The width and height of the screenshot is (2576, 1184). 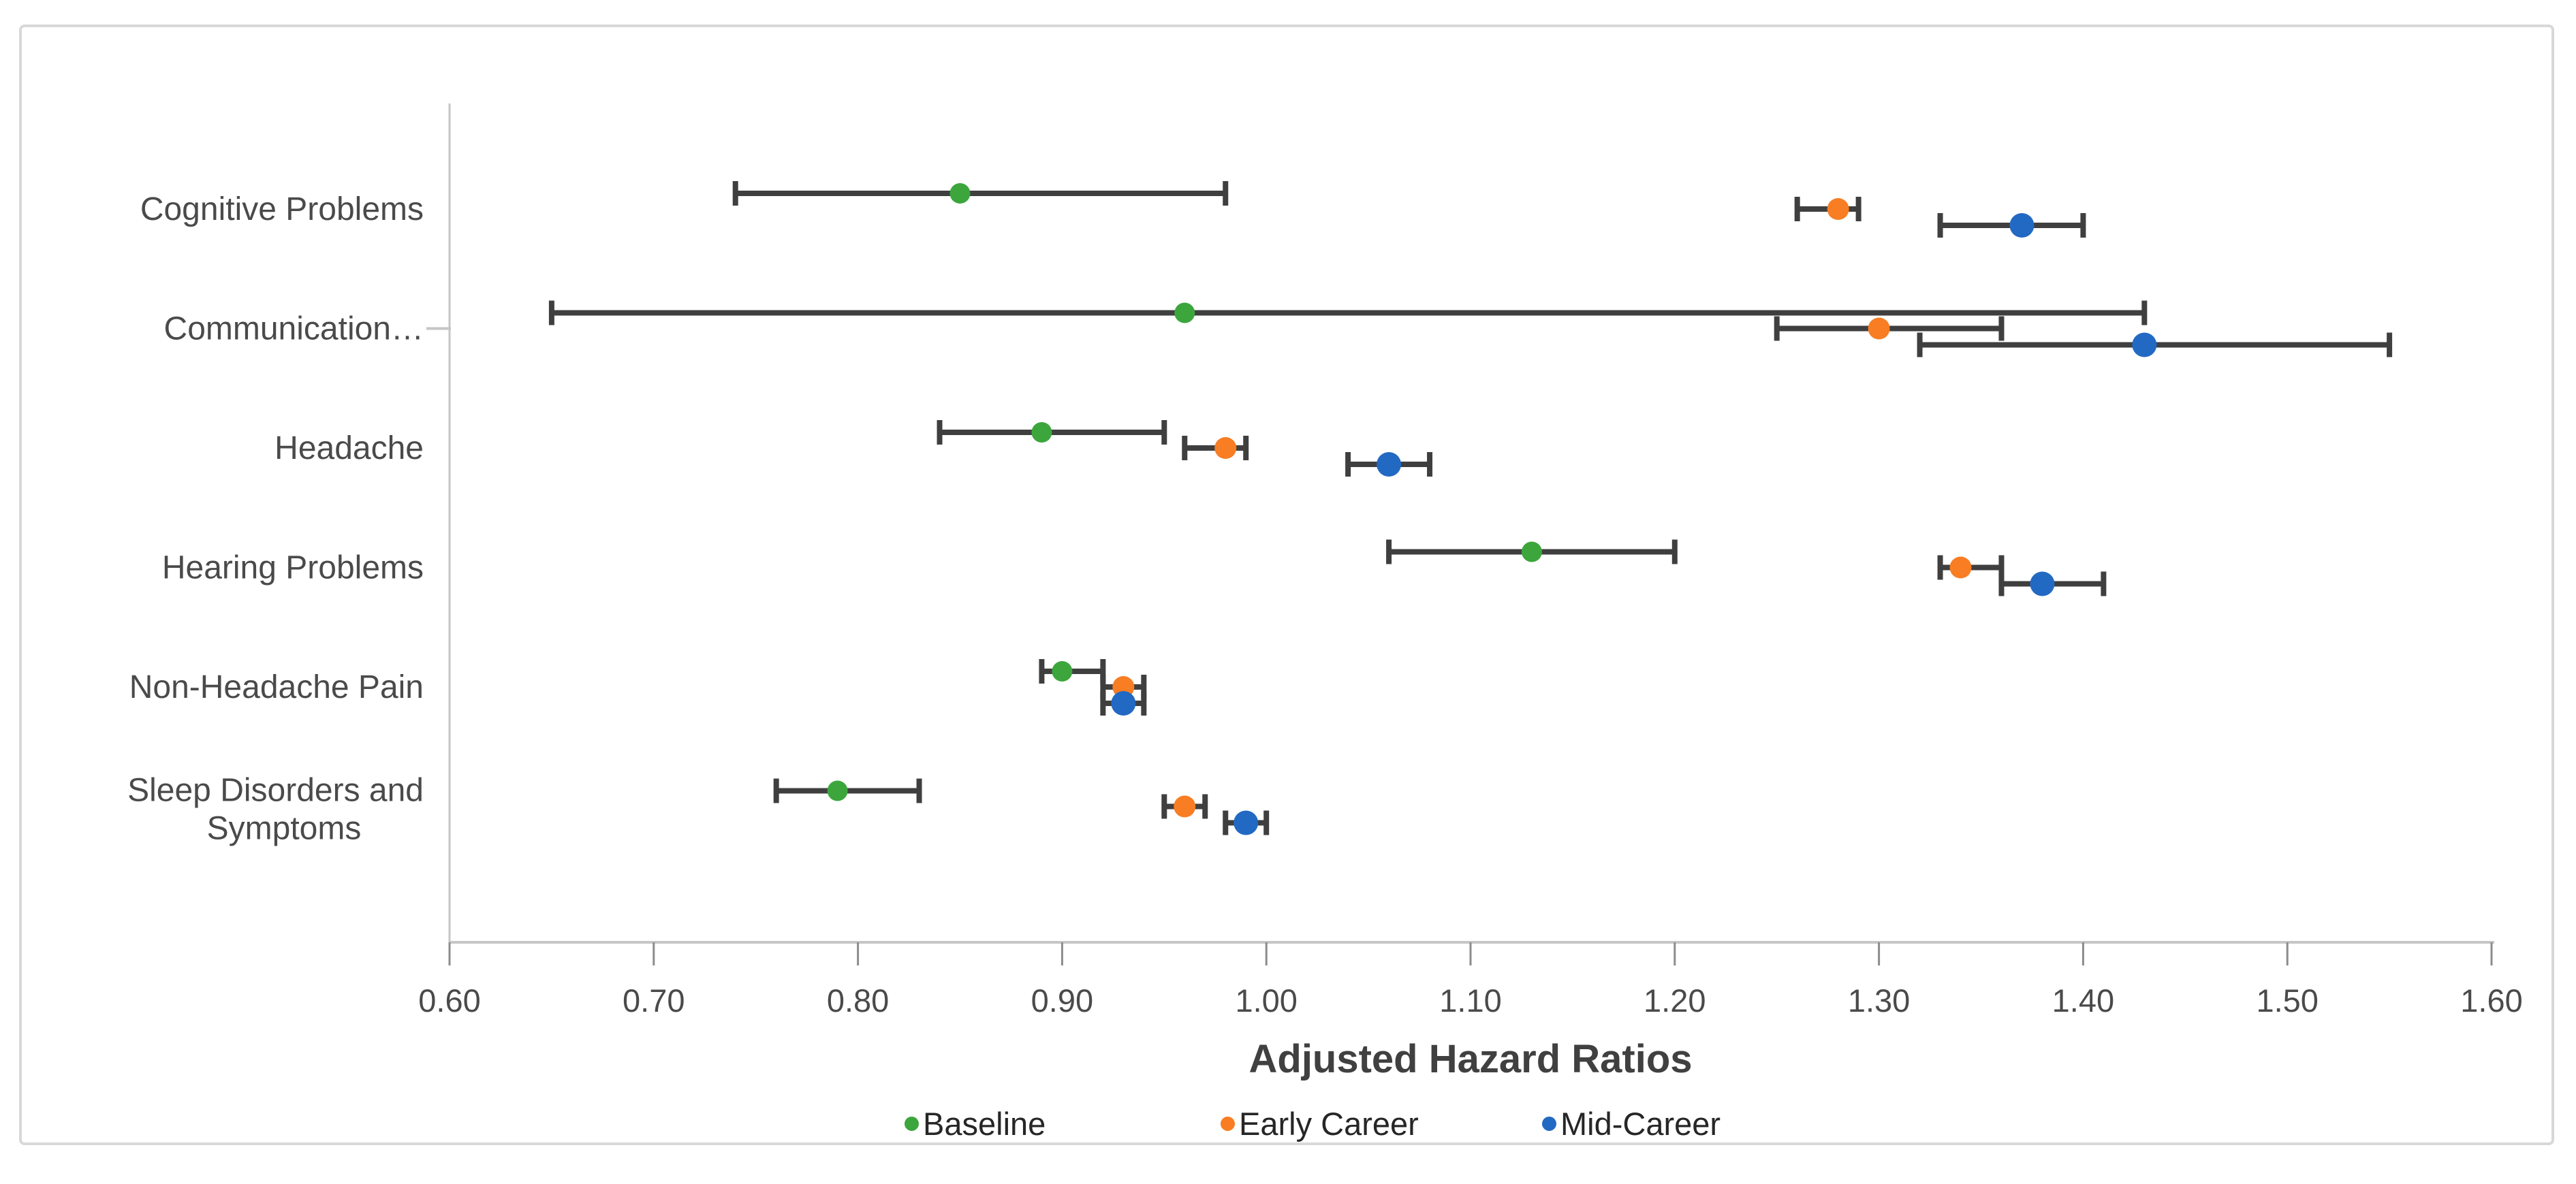 I want to click on legend-item-baseline: Baseline, so click(x=975, y=1123).